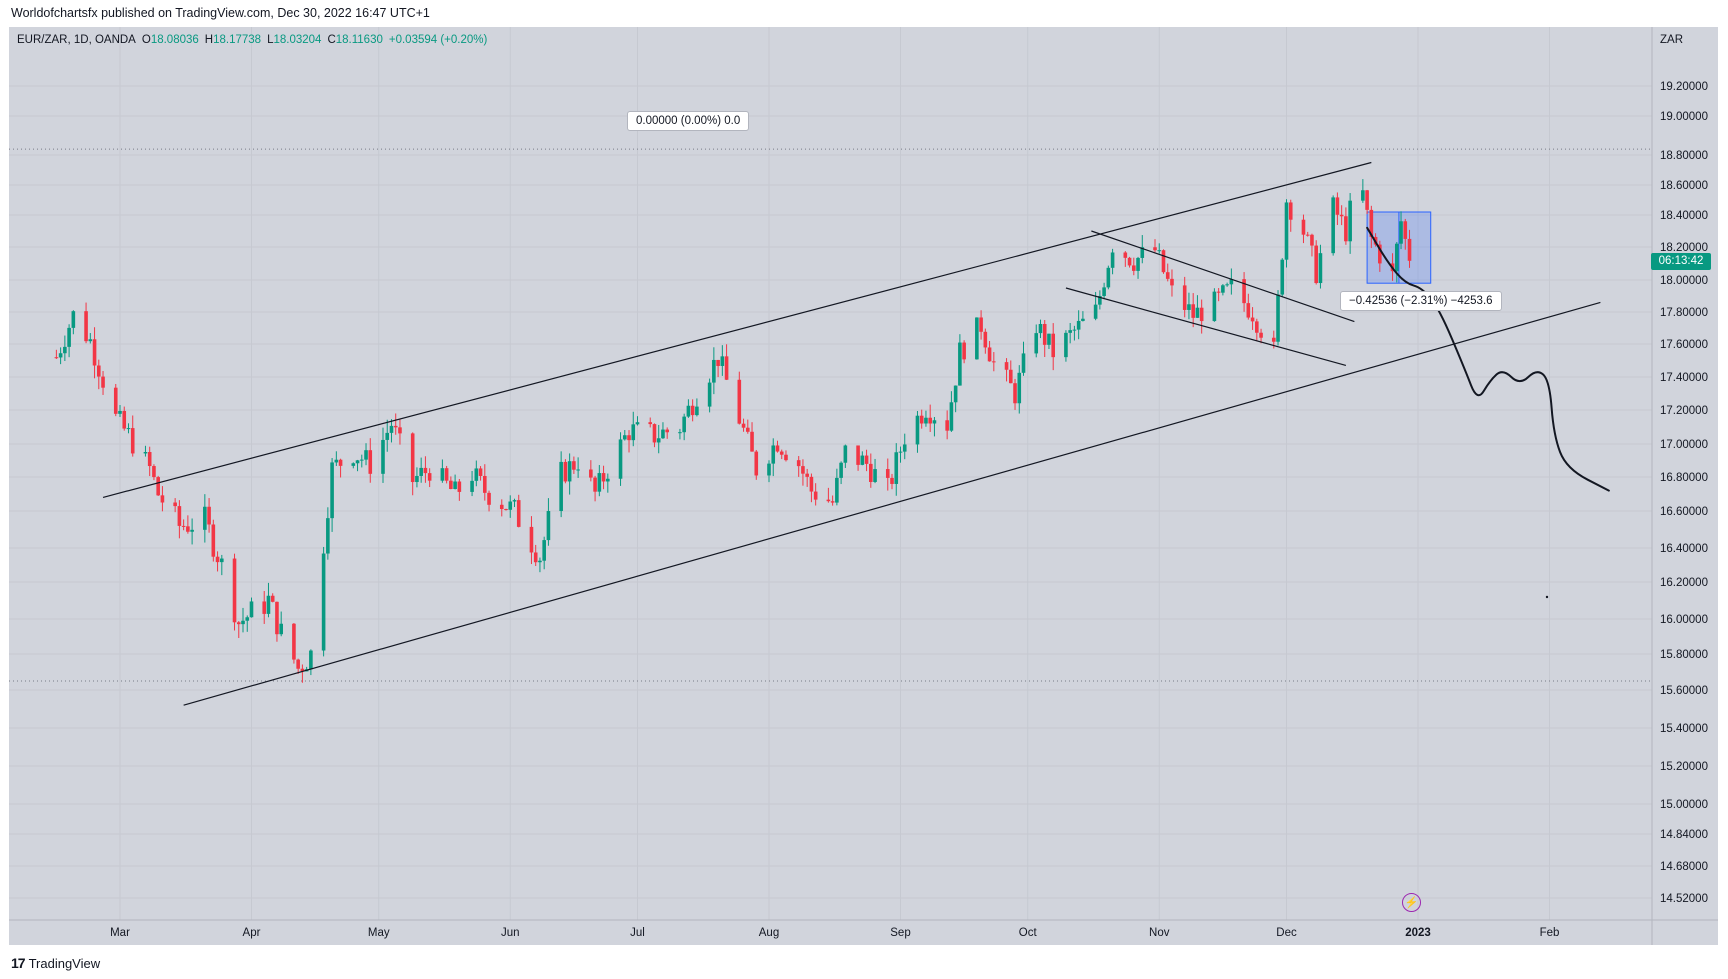 The image size is (1728, 979). Describe the element at coordinates (1684, 583) in the screenshot. I see `price-tick-label: 16.20000` at that location.